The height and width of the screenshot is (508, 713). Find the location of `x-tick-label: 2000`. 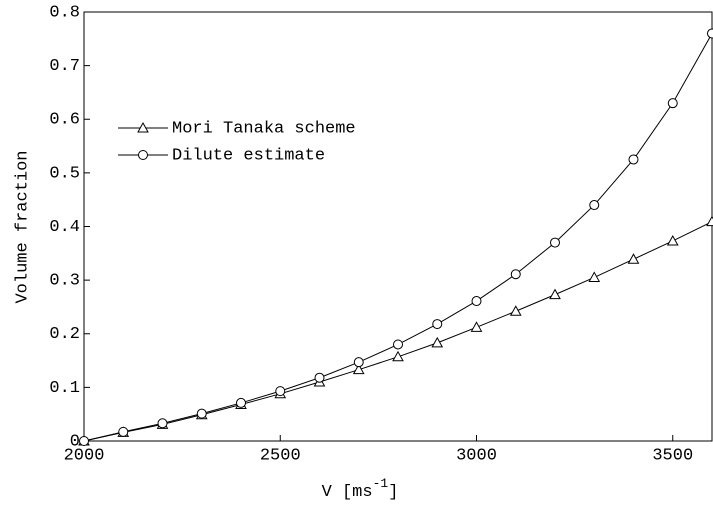

x-tick-label: 2000 is located at coordinates (84, 455).